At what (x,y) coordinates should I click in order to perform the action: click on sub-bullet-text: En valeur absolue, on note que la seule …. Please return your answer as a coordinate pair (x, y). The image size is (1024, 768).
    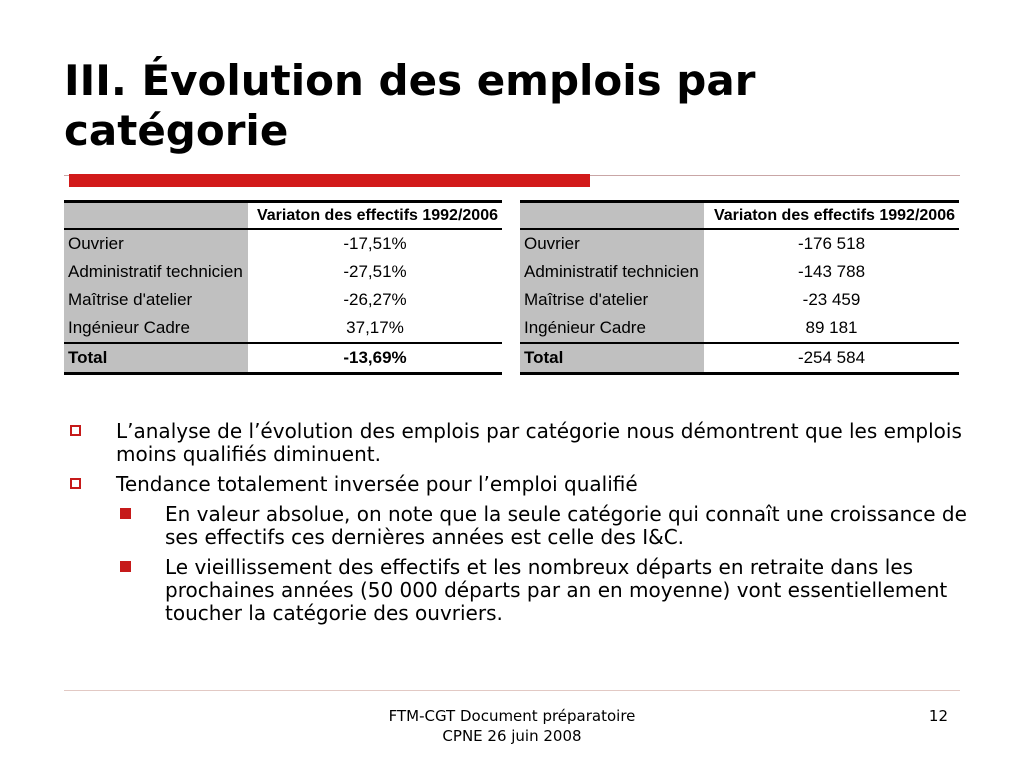
    Looking at the image, I should click on (566, 525).